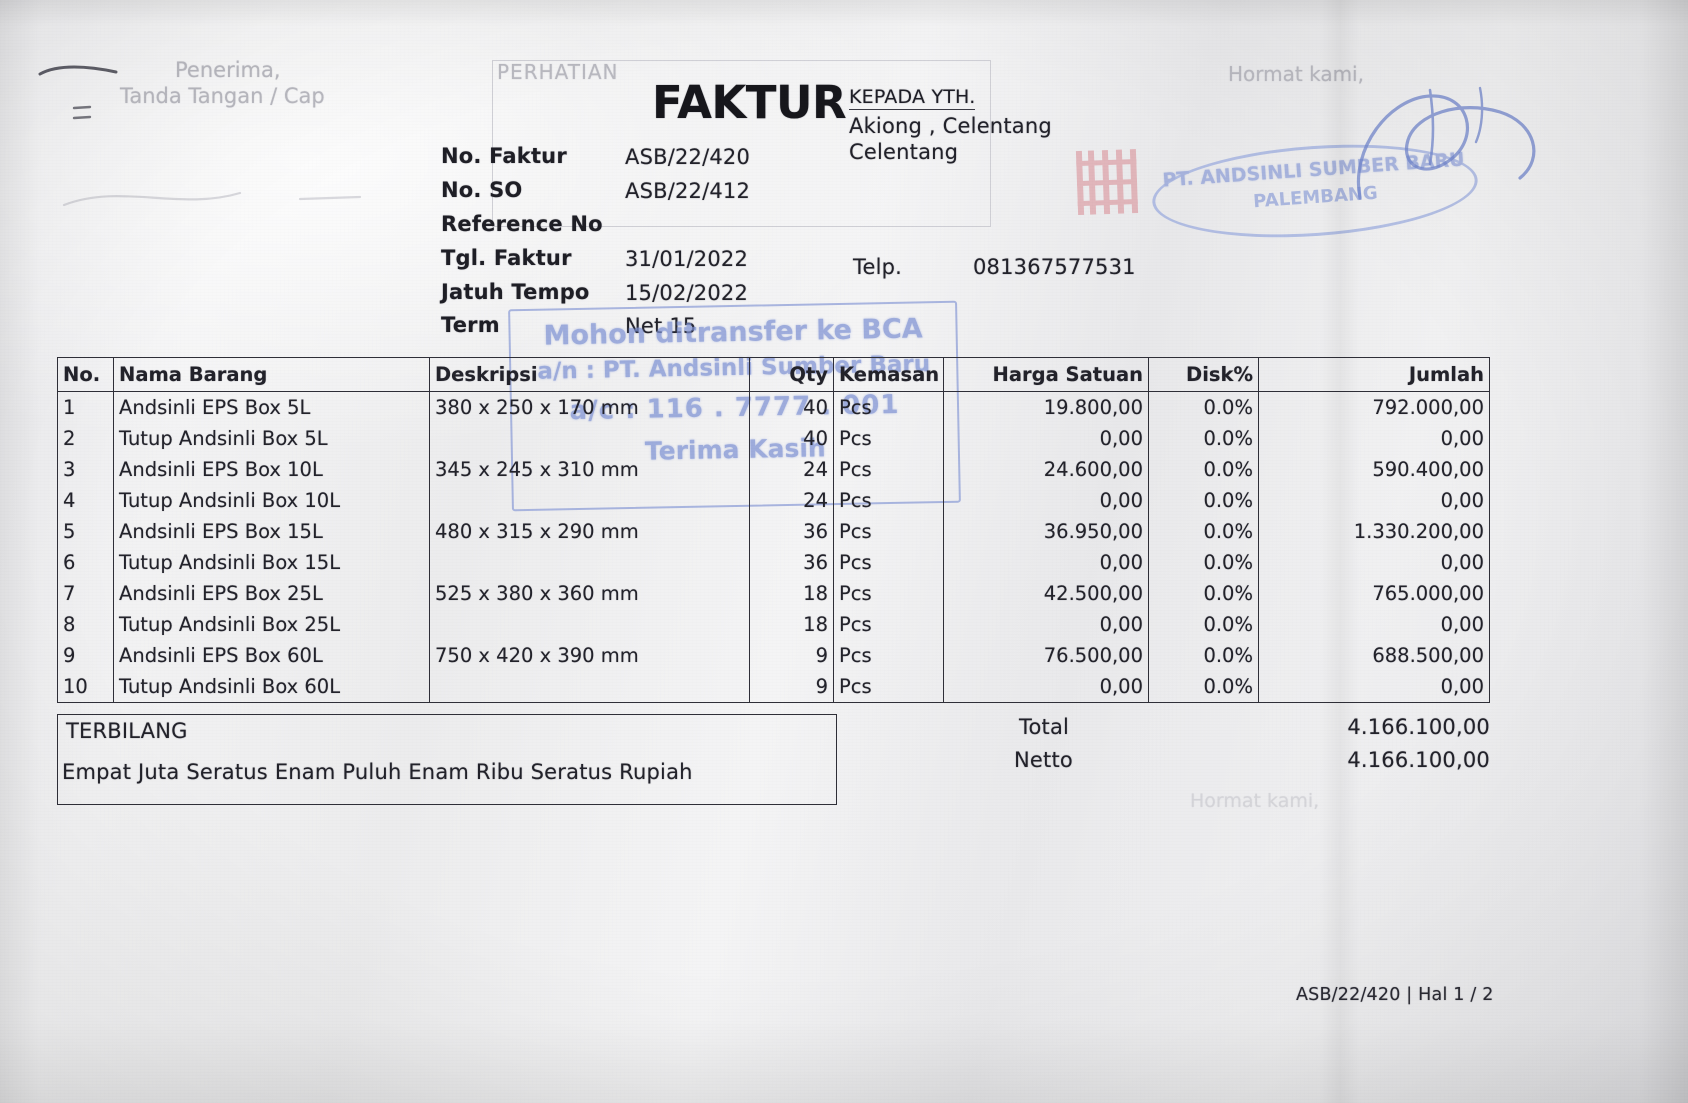 Image resolution: width=1688 pixels, height=1103 pixels. Describe the element at coordinates (515, 292) in the screenshot. I see `field-label-jatuh-tempo: Jatuh Tempo` at that location.